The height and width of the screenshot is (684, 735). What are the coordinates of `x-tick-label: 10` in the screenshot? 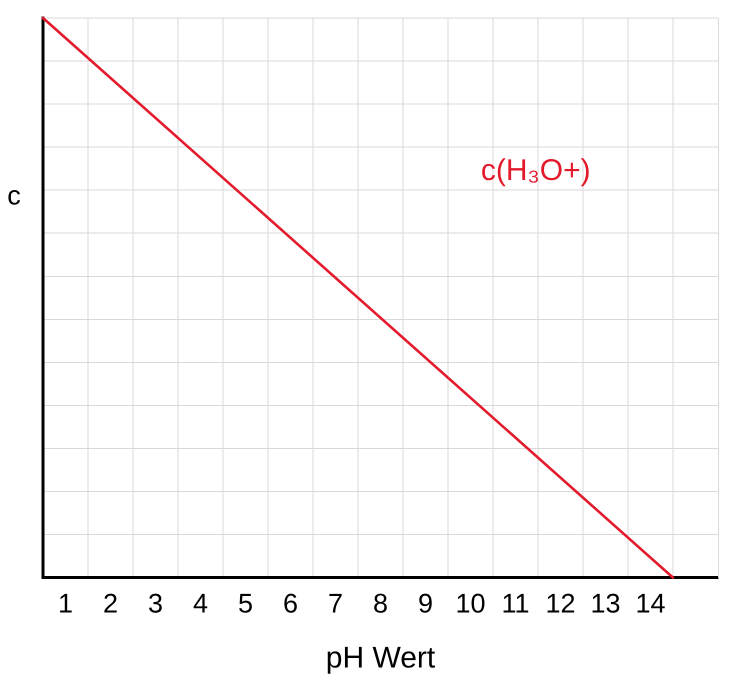 It's located at (470, 603).